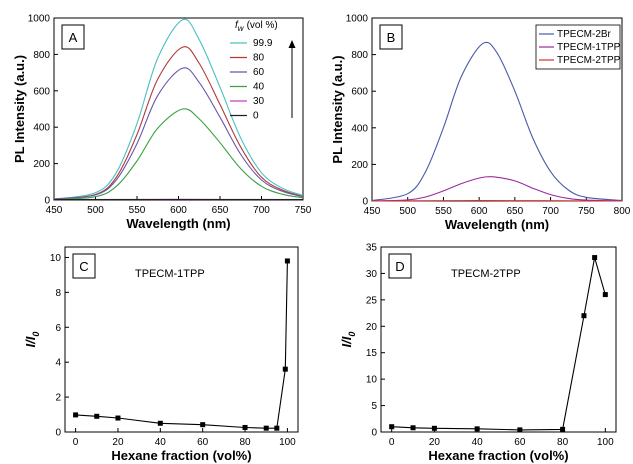  Describe the element at coordinates (391, 37) in the screenshot. I see `panel-letter: B` at that location.